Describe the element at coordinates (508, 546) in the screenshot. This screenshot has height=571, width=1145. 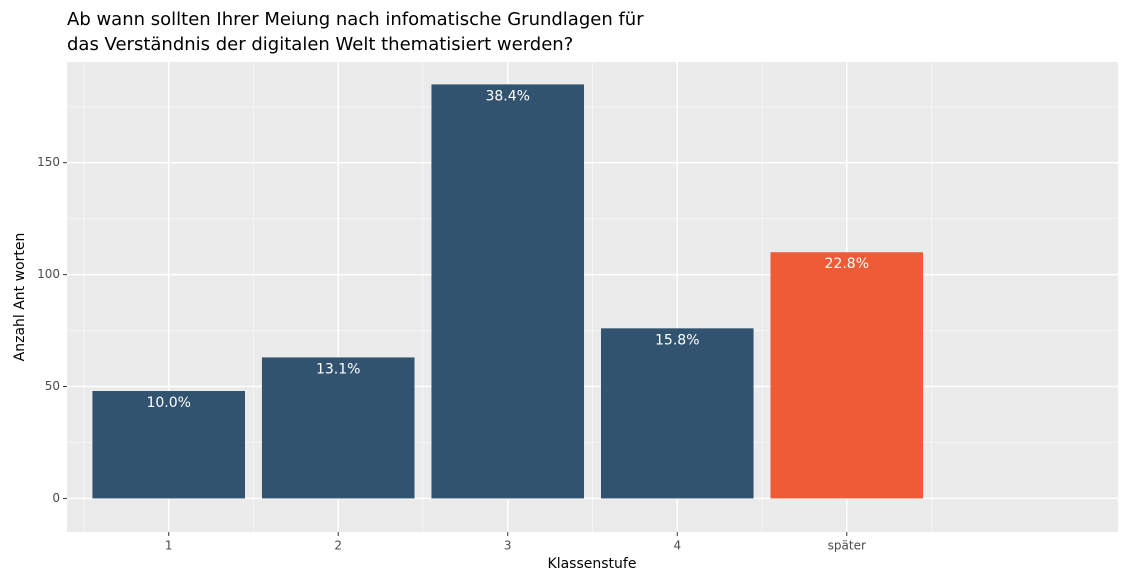
I see `x-tick-label: 3` at that location.